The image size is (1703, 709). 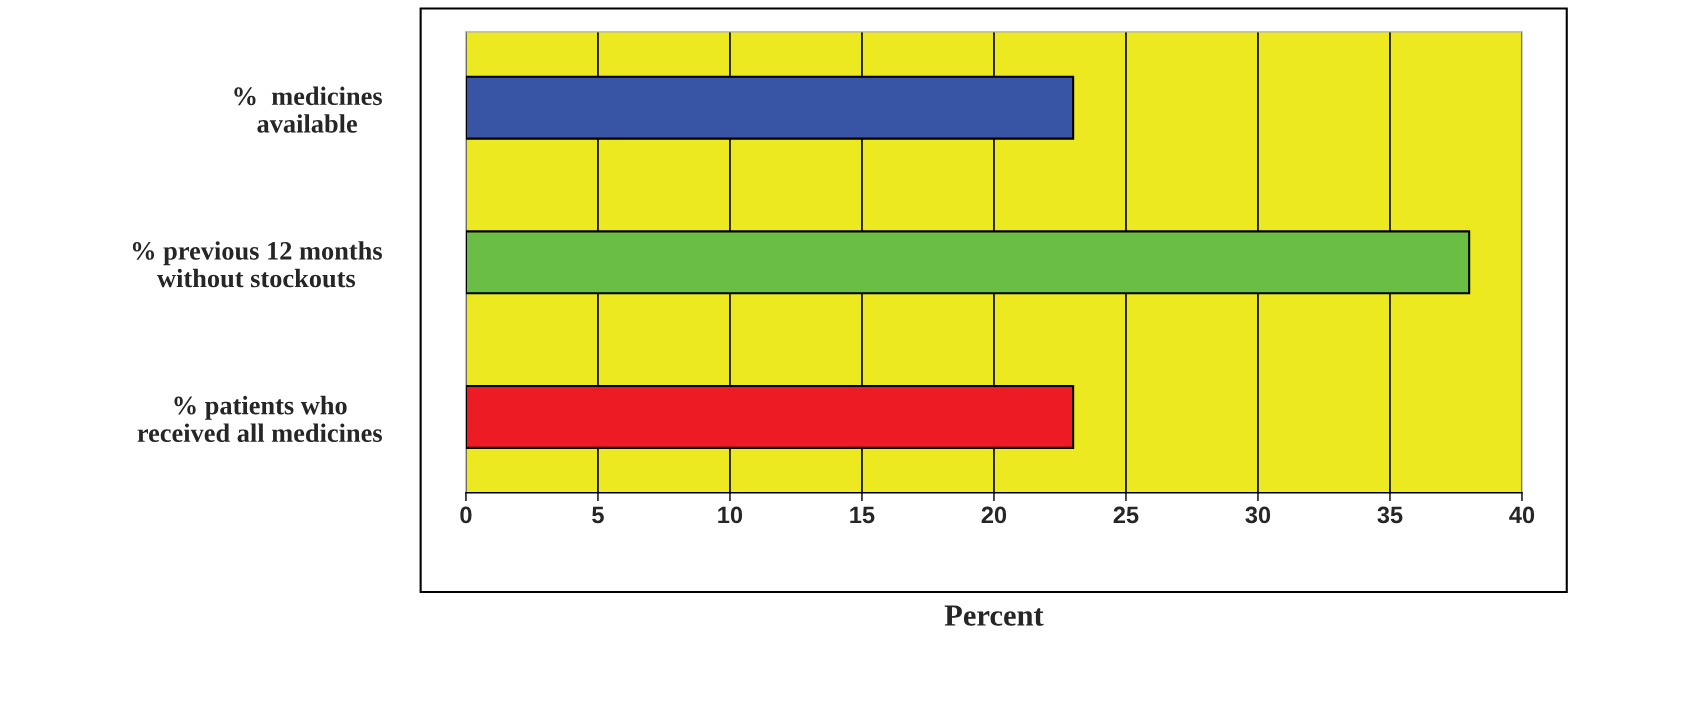 What do you see at coordinates (862, 515) in the screenshot?
I see `x-tick-label: 15` at bounding box center [862, 515].